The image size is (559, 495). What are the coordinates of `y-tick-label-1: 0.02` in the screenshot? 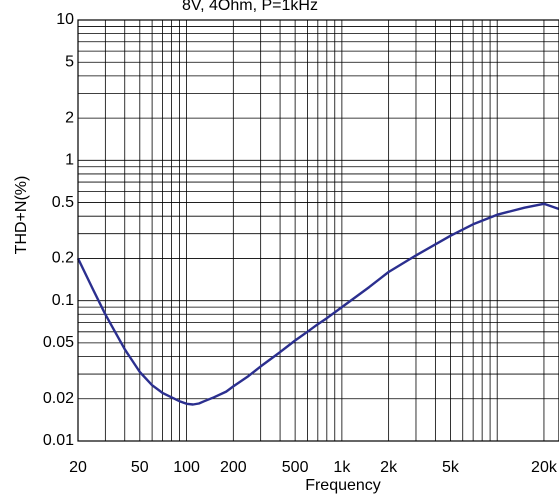 It's located at (58, 398).